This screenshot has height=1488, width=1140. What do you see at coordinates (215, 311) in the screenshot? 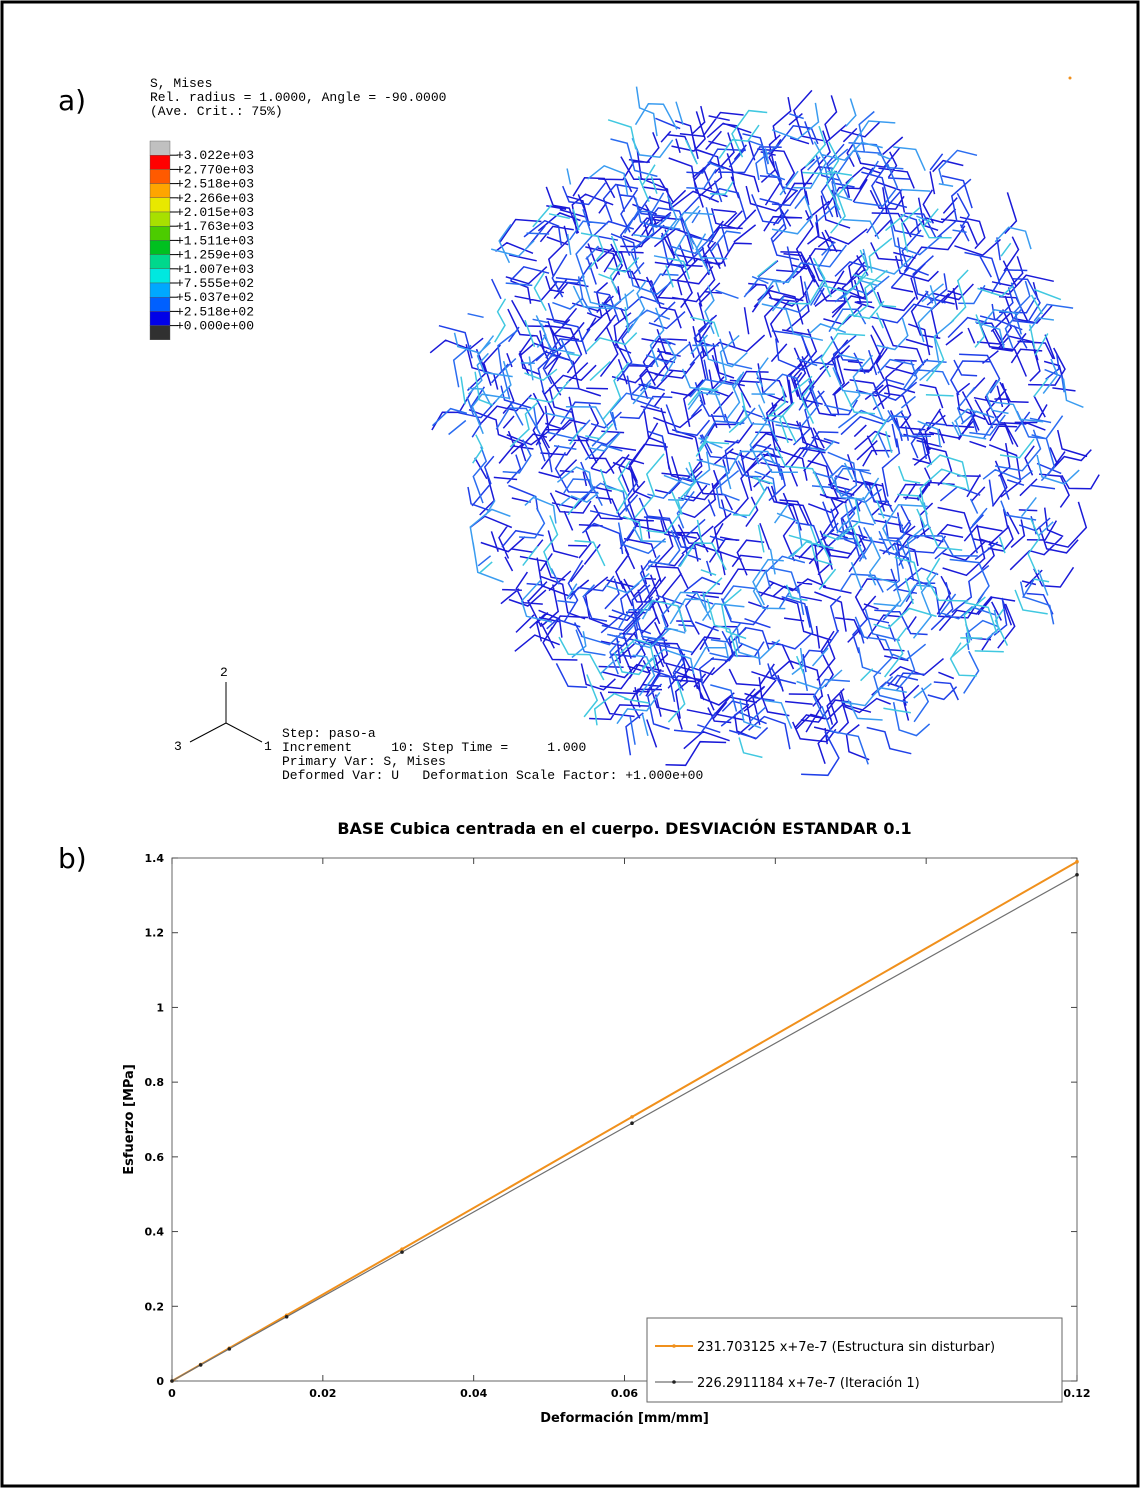
I see `legend-label: +2.518e+02` at bounding box center [215, 311].